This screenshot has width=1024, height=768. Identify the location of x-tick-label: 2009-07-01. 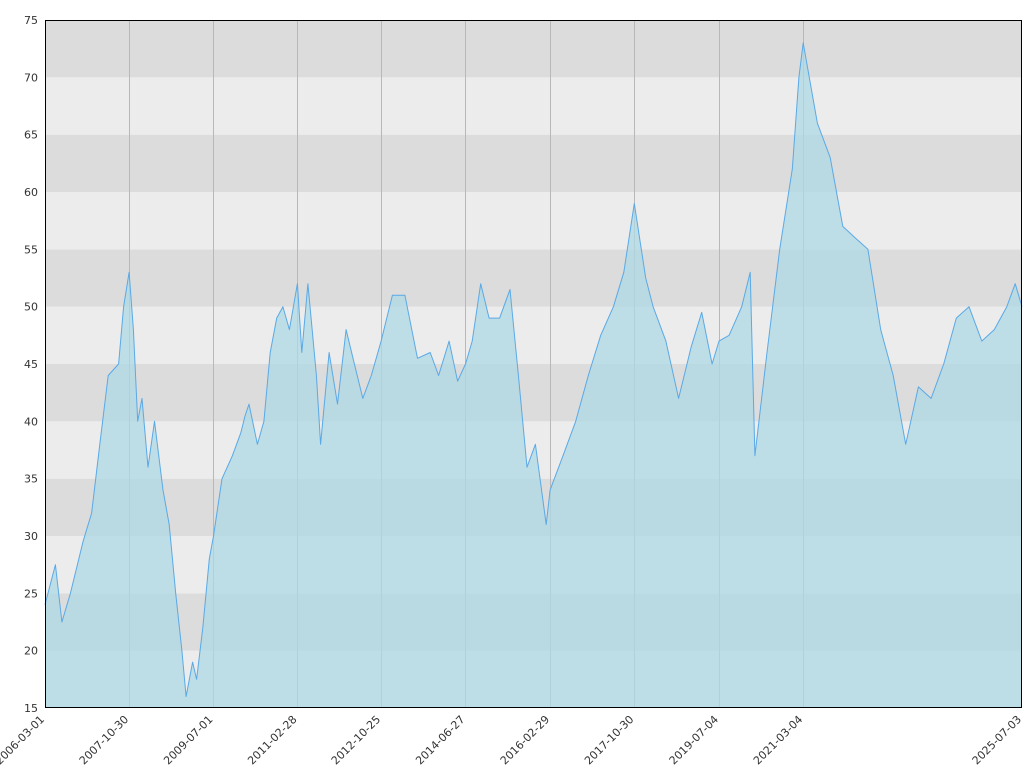
(188, 740).